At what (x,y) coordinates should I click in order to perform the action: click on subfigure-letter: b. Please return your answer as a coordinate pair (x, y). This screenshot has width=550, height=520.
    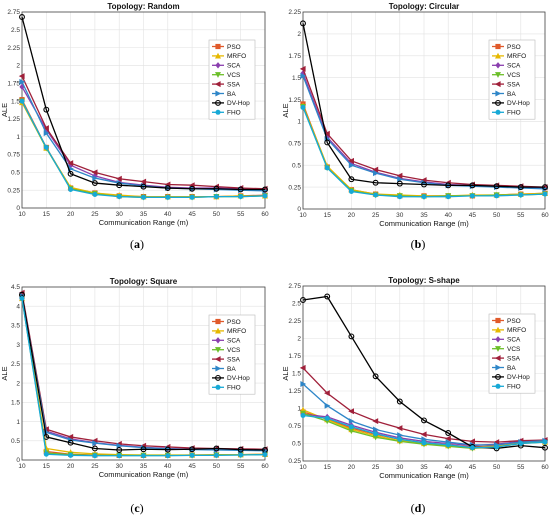
    Looking at the image, I should click on (418, 244).